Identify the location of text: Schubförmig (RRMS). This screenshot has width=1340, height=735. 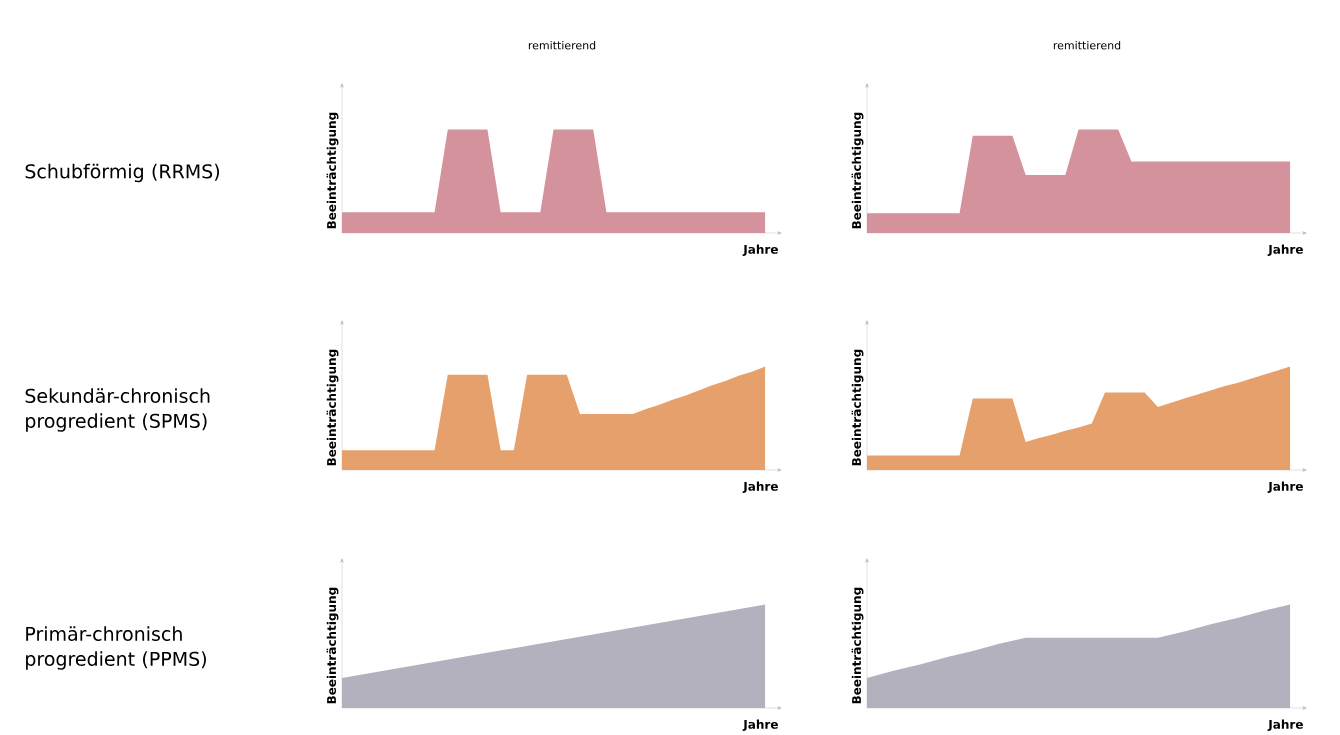
(122, 173).